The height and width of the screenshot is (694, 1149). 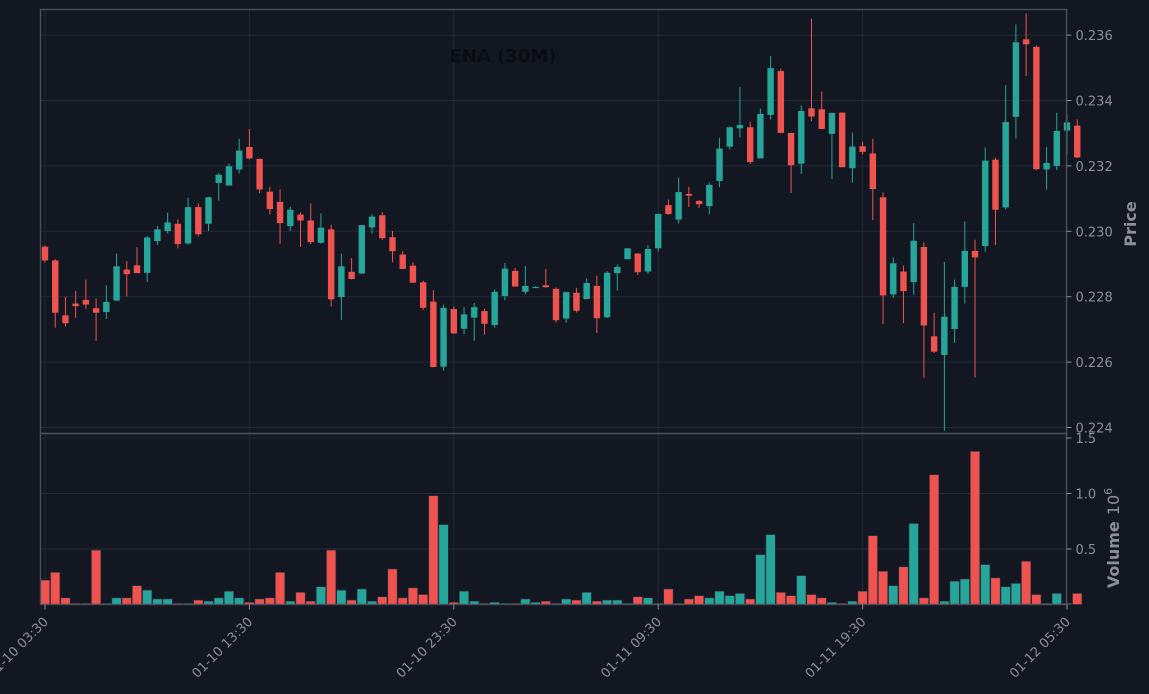 What do you see at coordinates (1130, 224) in the screenshot?
I see `price-axis-title: Price` at bounding box center [1130, 224].